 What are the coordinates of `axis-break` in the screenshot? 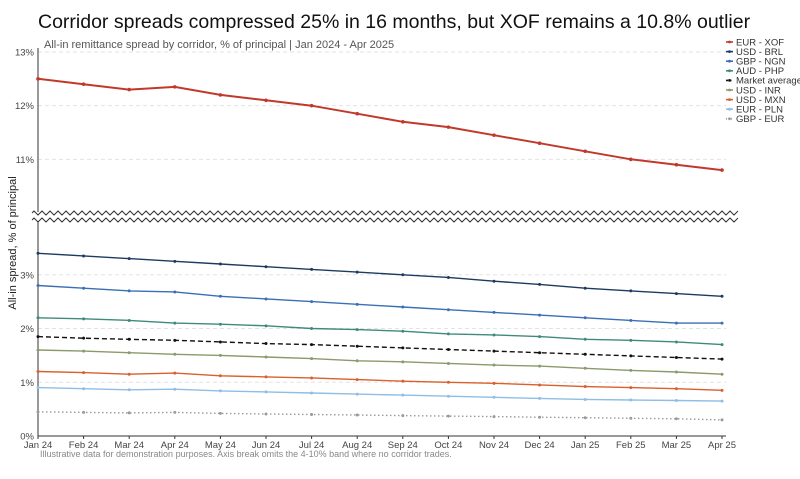 It's located at (385, 216).